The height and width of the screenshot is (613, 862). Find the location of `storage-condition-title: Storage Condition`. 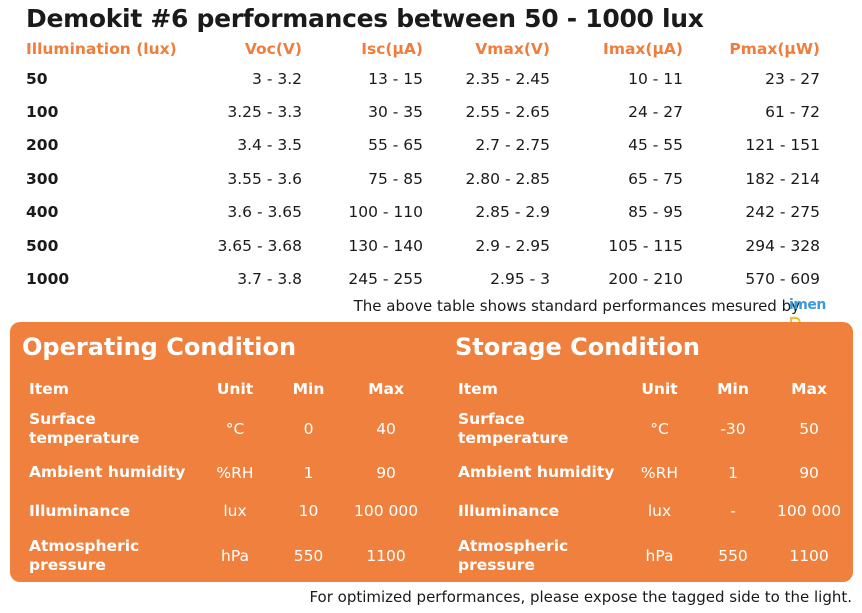

storage-condition-title: Storage Condition is located at coordinates (577, 347).